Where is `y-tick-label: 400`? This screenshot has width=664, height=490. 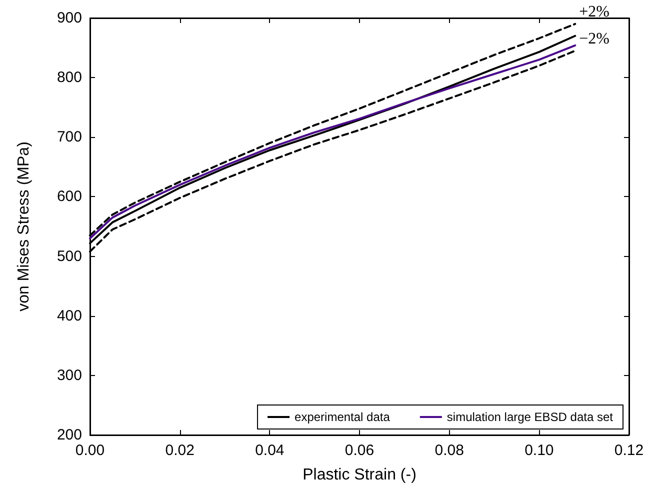
y-tick-label: 400 is located at coordinates (69, 315).